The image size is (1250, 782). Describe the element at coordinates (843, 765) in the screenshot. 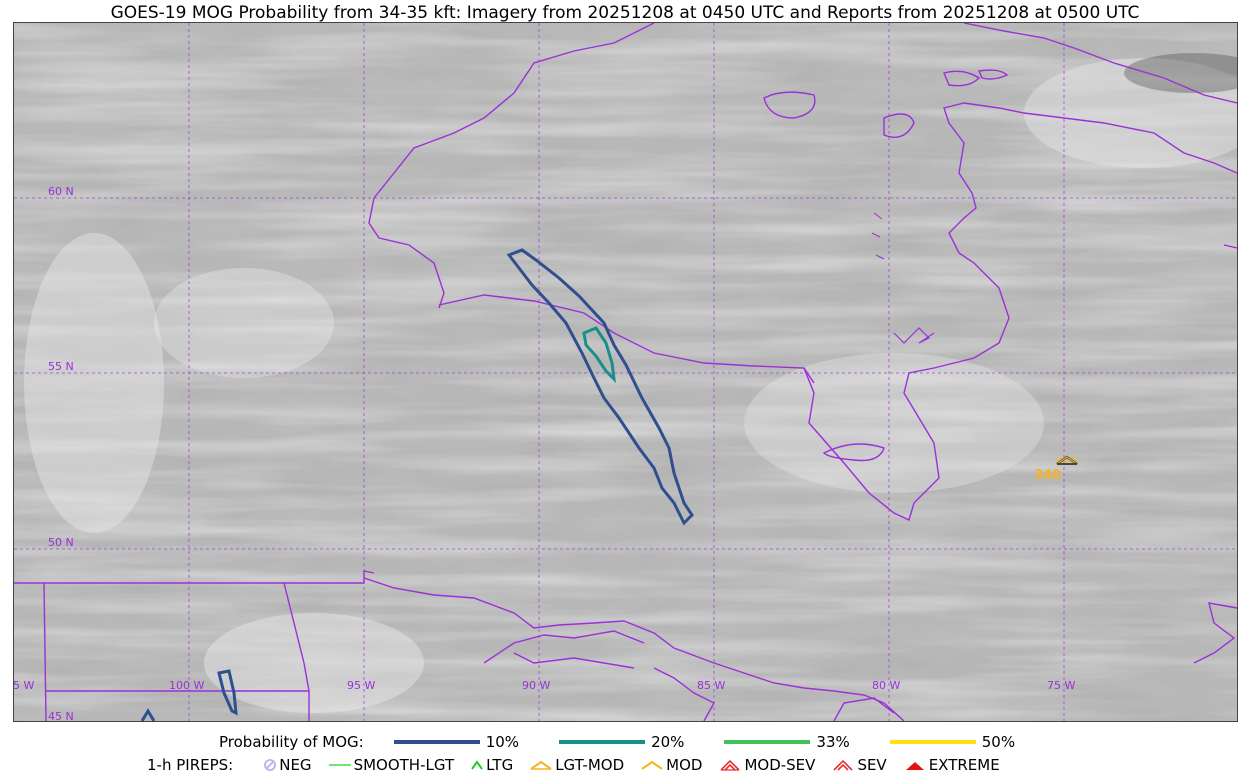

I see `sev-icon` at that location.